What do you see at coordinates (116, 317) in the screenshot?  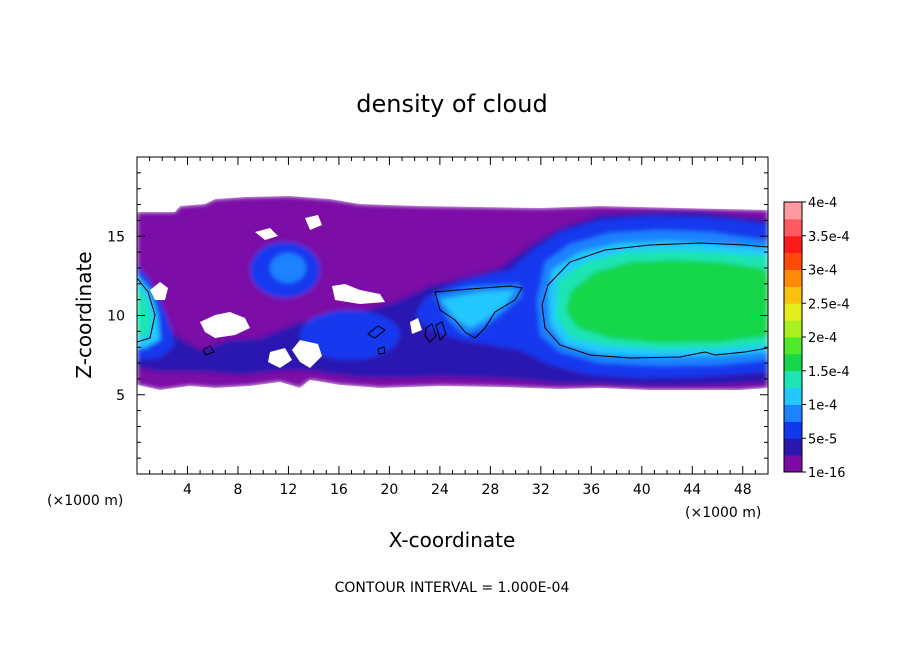 I see `y-tick-label: 10` at bounding box center [116, 317].